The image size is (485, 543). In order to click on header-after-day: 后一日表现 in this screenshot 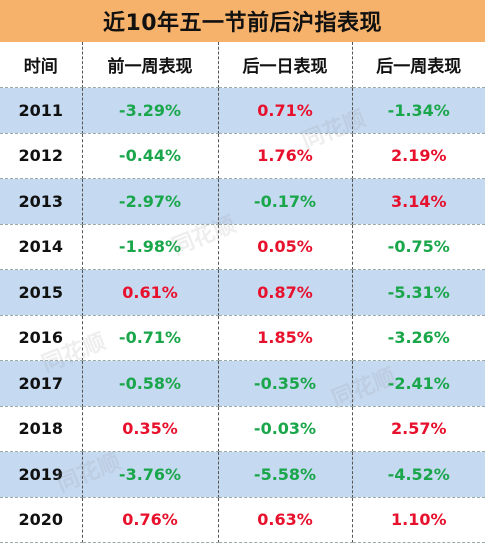, I will do `click(285, 65)`.